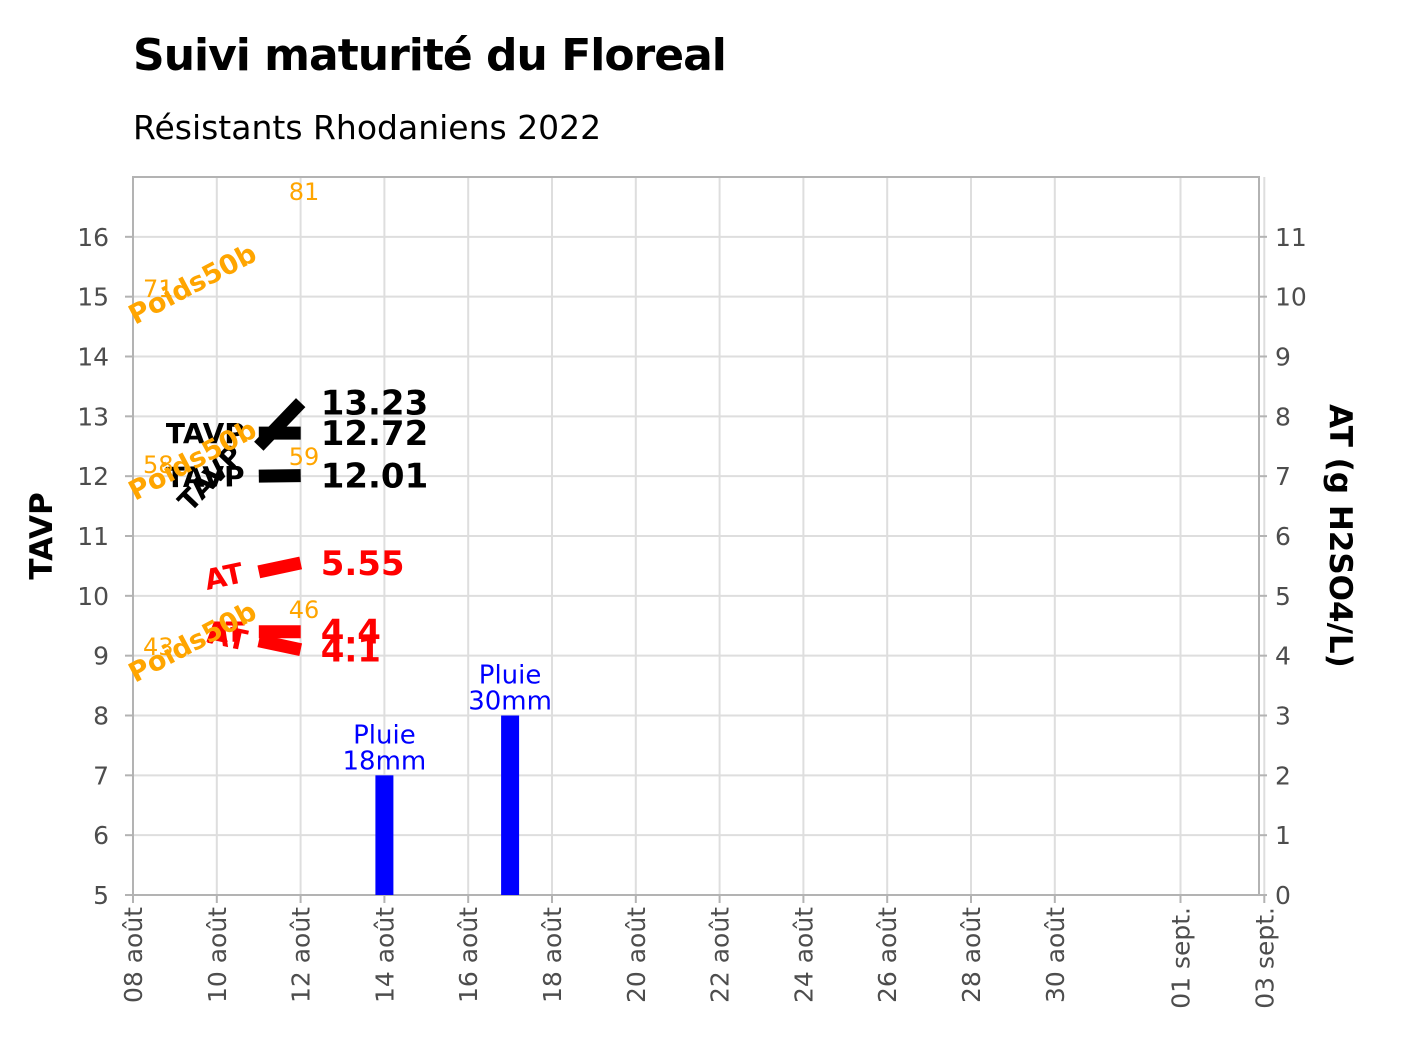 This screenshot has height=1062, width=1417. I want to click on y2-tick-label: 10, so click(1291, 297).